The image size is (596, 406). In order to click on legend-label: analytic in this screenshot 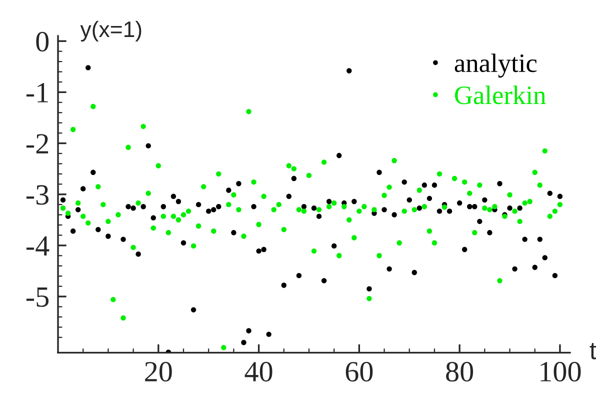, I will do `click(495, 66)`.